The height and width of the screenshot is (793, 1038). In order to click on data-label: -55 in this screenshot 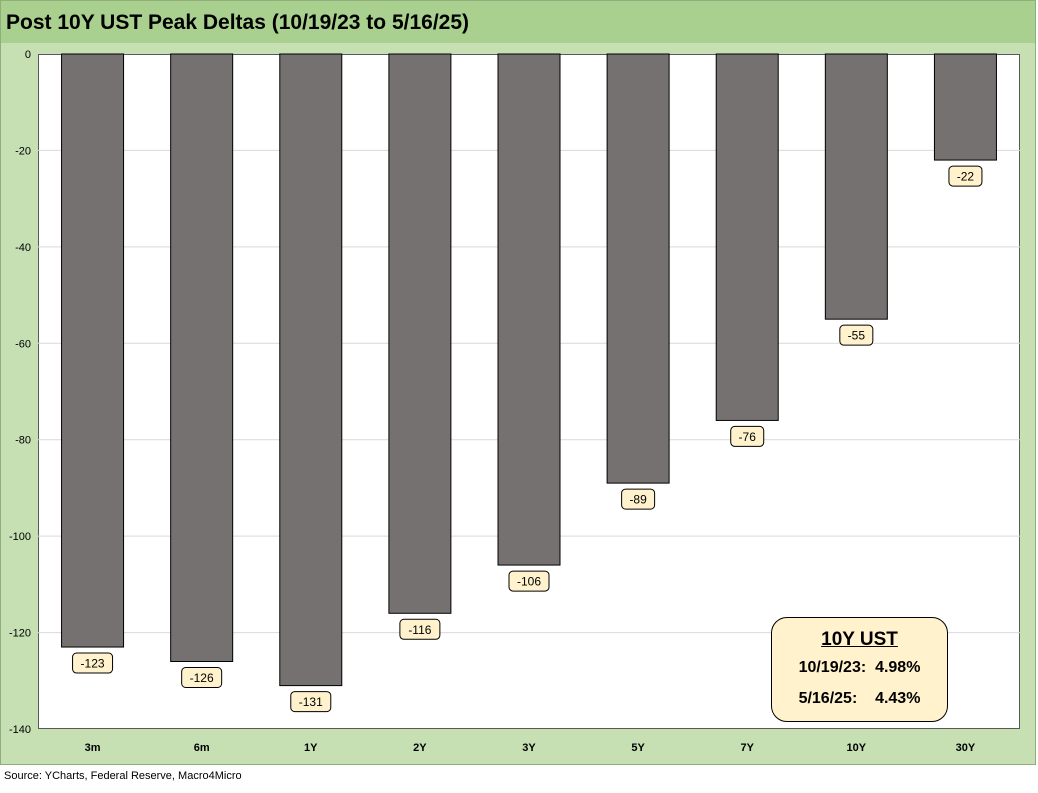, I will do `click(857, 336)`.